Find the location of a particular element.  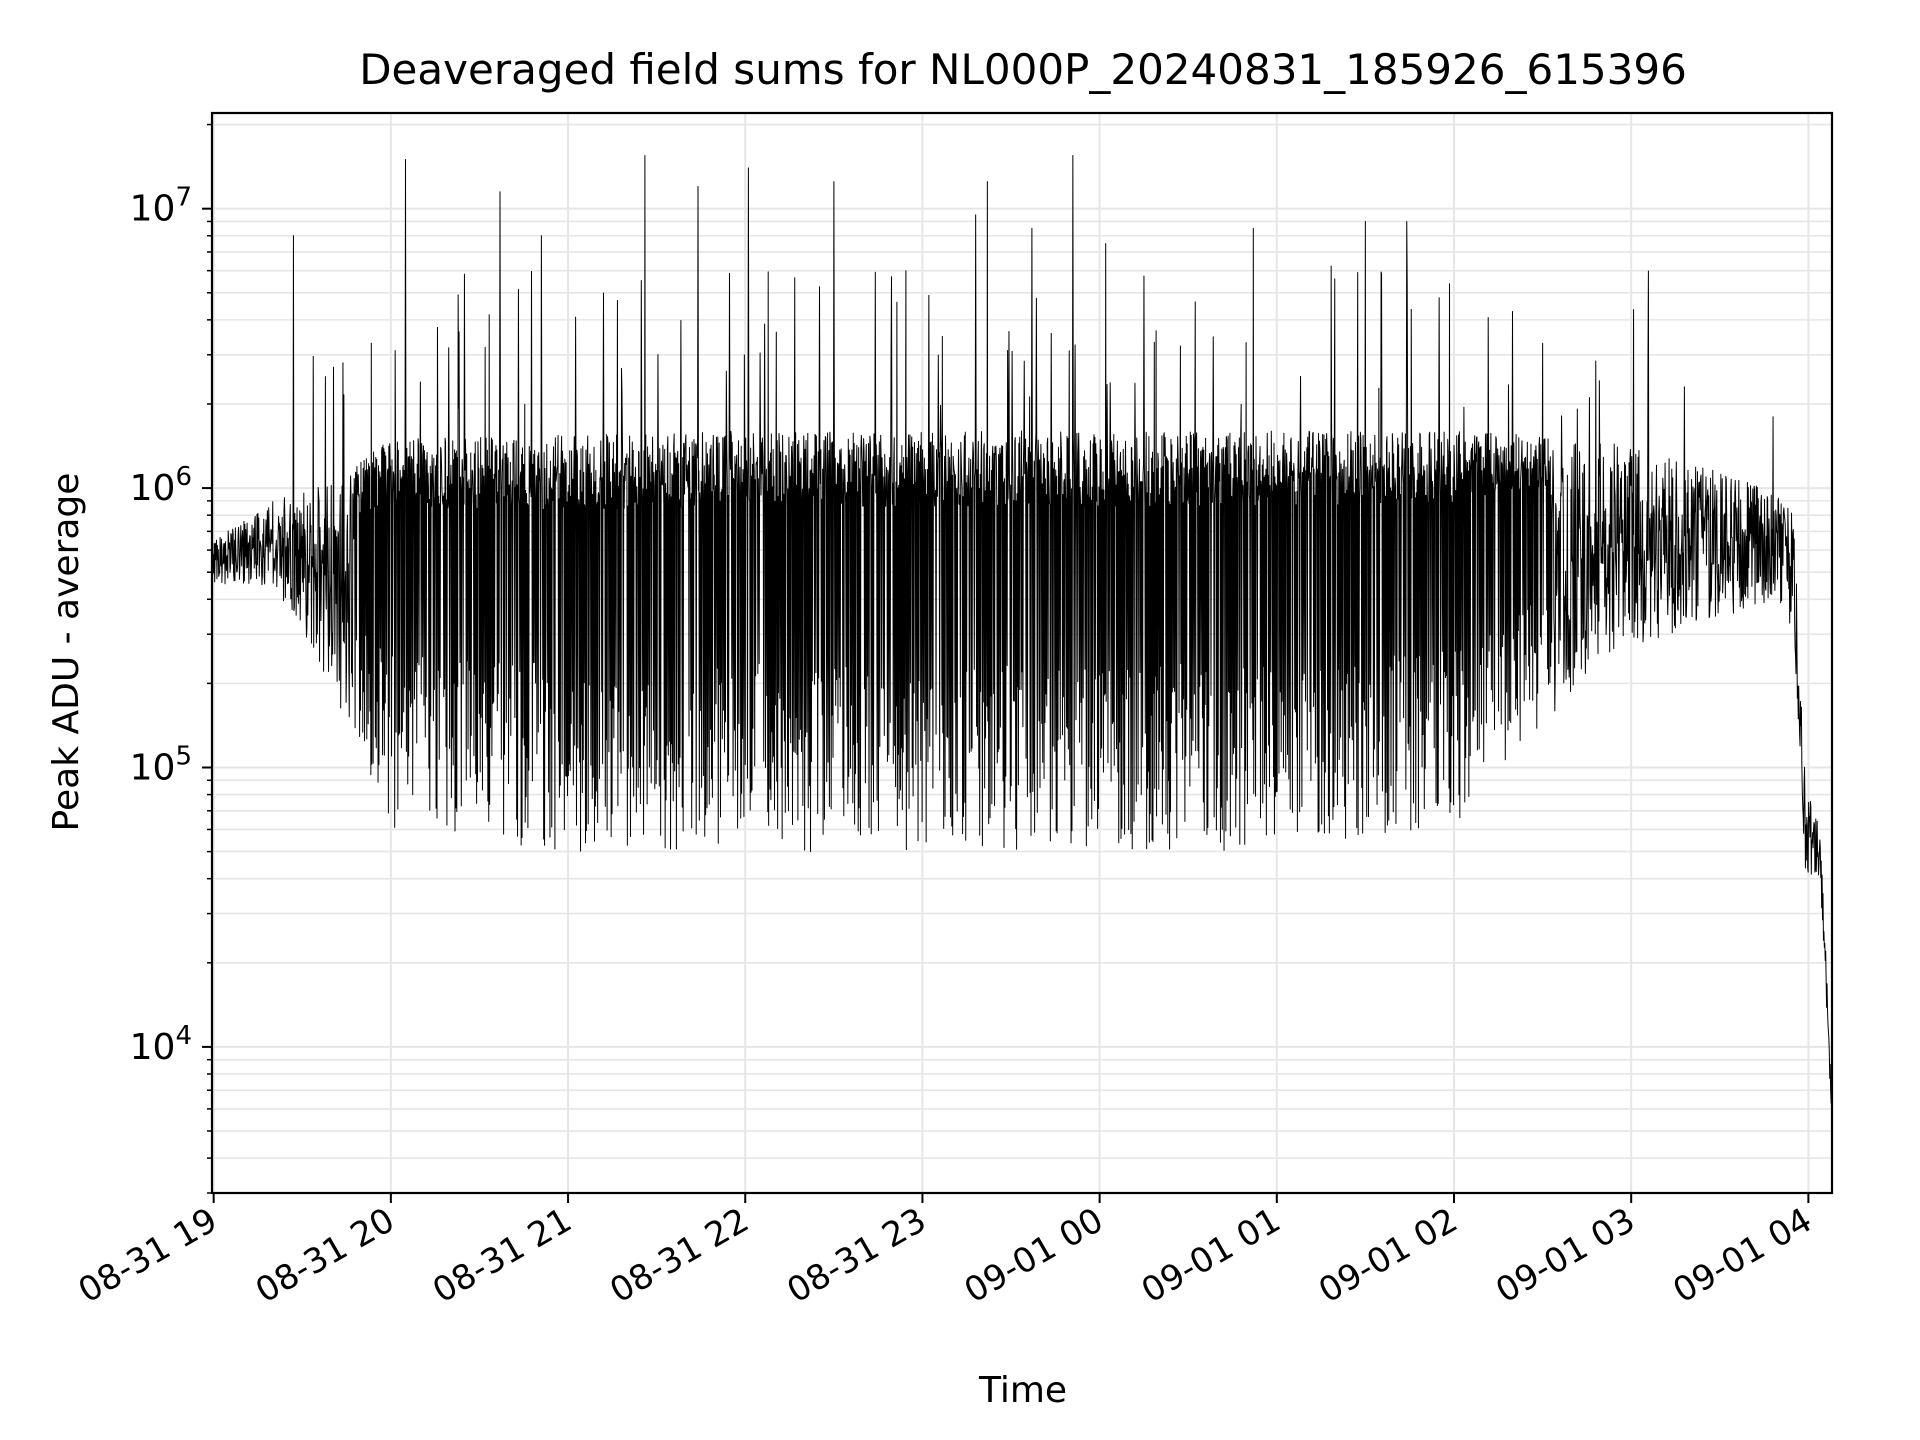

y-tick-label: 10⁷ is located at coordinates (161, 206).